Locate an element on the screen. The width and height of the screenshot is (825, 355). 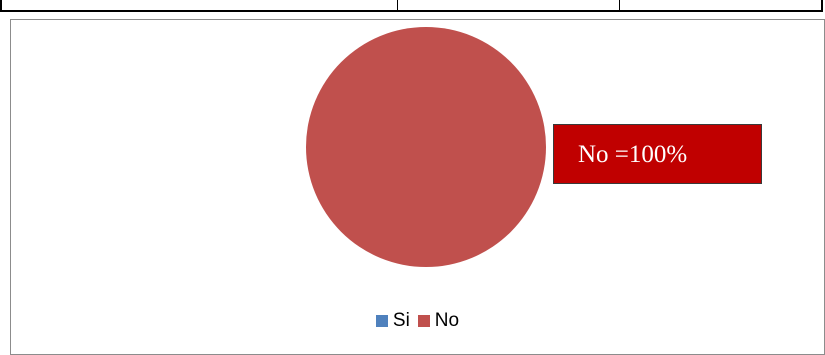
chart-legend: Si No is located at coordinates (412, 321).